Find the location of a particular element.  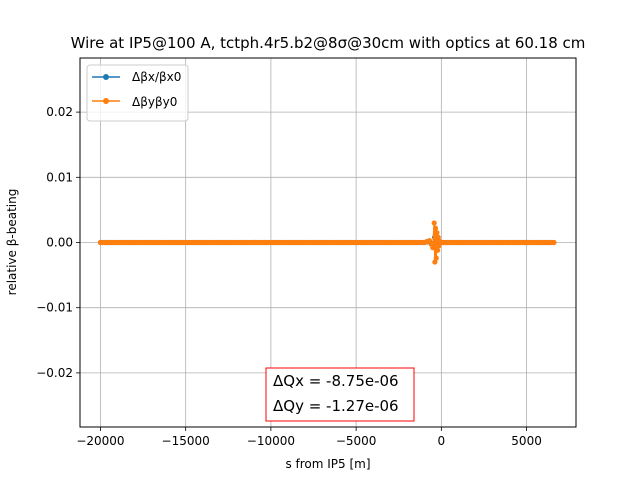

annotation-qx: ΔQx = -8.75e-06 is located at coordinates (336, 381).